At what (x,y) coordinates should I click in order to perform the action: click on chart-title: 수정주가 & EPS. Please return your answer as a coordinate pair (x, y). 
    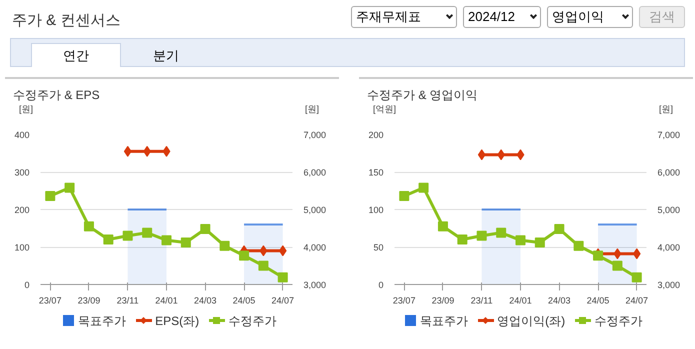
    Looking at the image, I should click on (56, 94).